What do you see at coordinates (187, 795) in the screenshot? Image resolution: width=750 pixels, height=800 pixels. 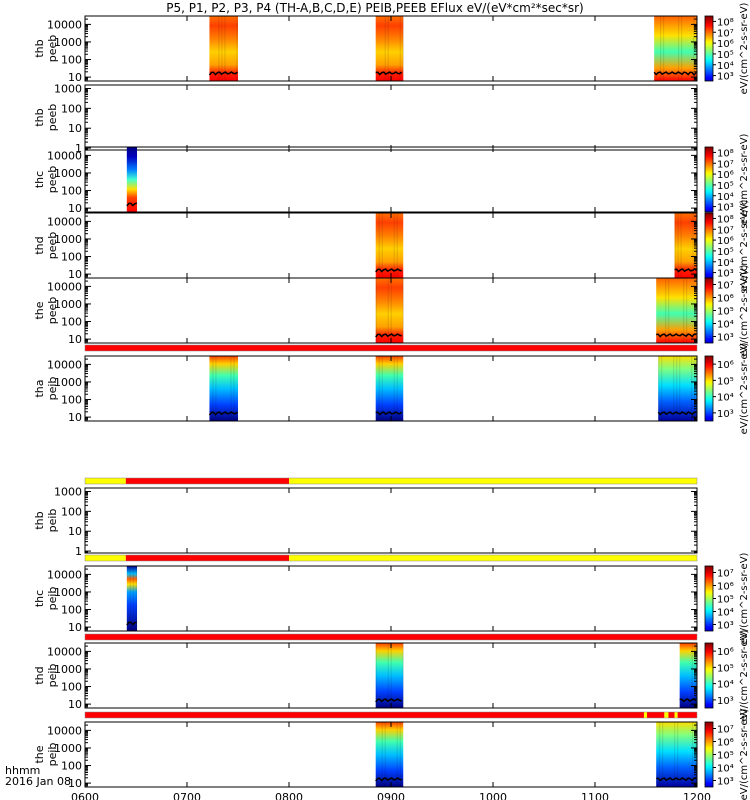 I see `x-tick-label: 0700` at bounding box center [187, 795].